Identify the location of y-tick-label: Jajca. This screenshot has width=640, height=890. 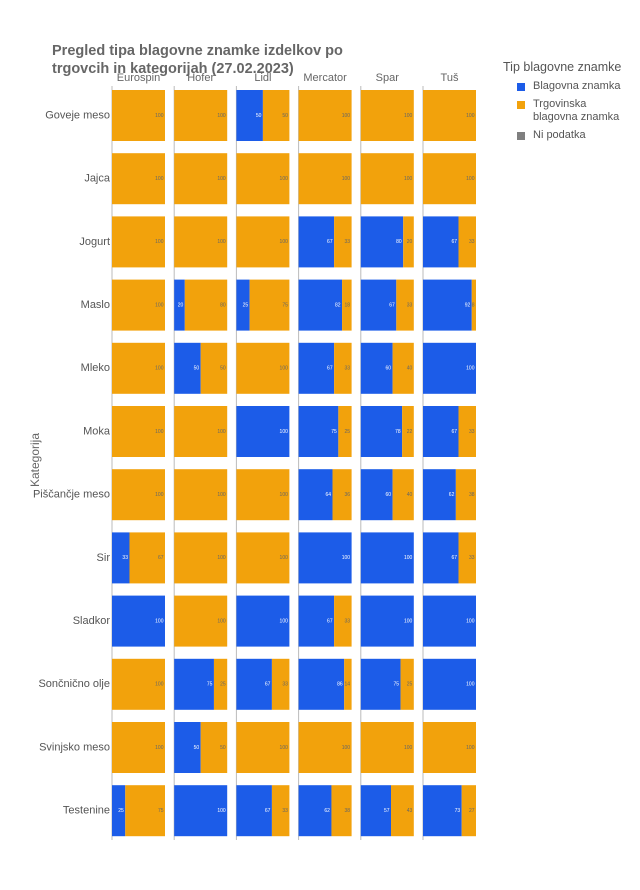
(97, 179).